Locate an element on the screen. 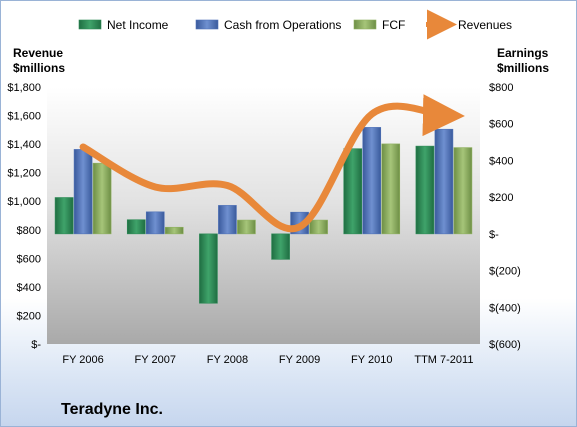  x-tick-label: FY 2007 is located at coordinates (155, 360).